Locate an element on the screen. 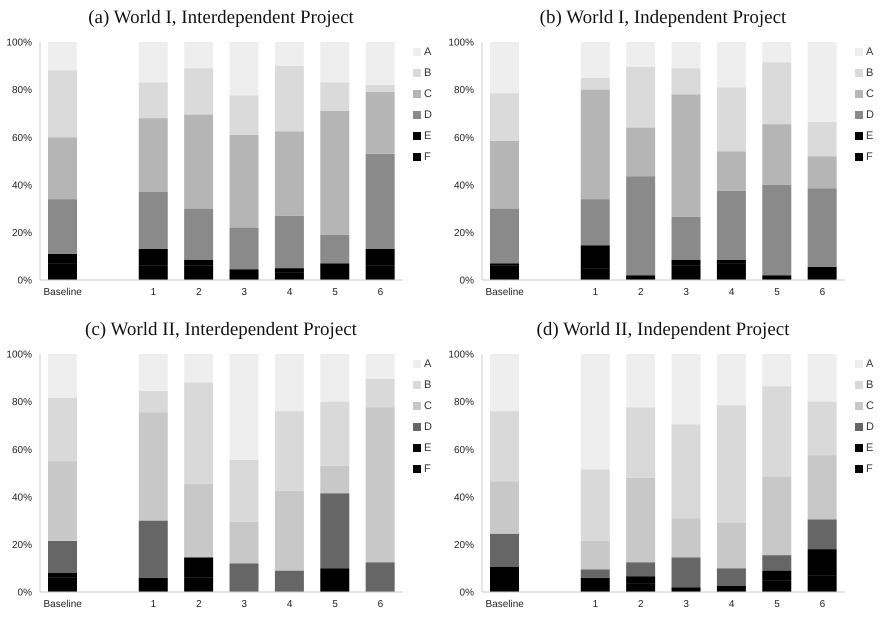  legend-label: D is located at coordinates (870, 427).